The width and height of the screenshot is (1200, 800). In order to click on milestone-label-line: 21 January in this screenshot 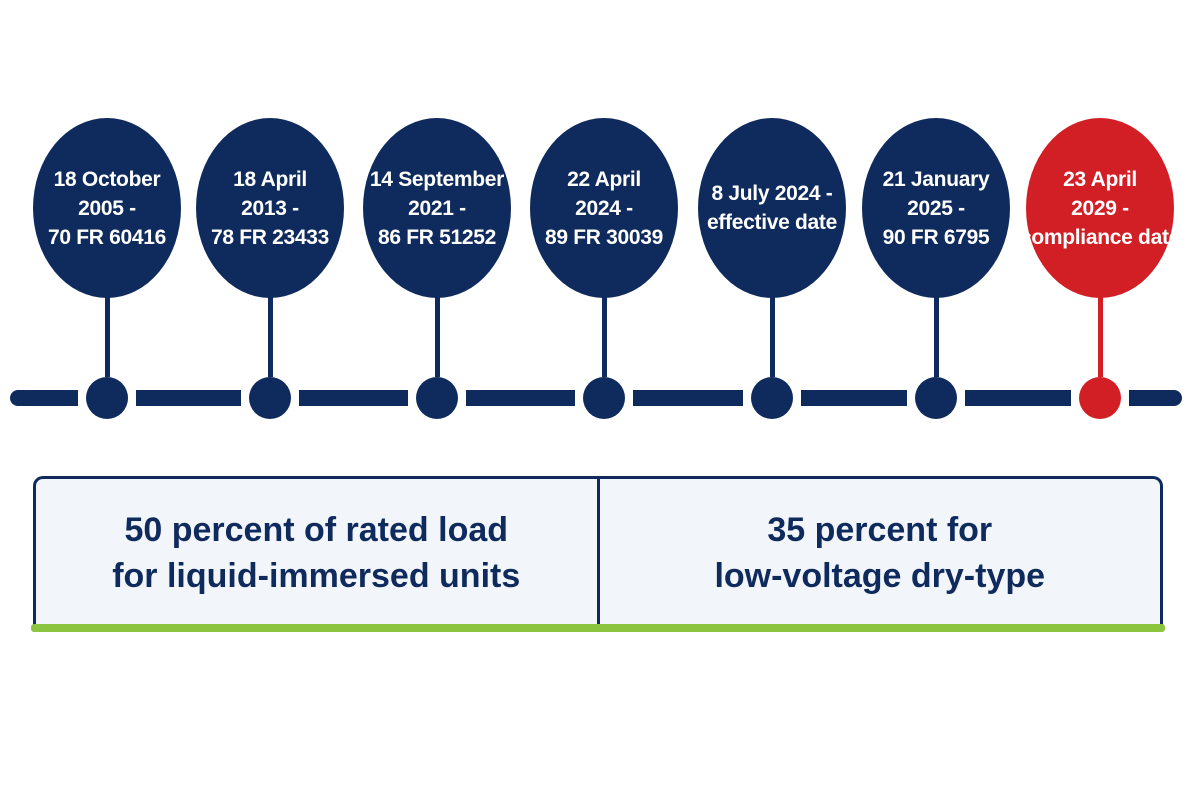, I will do `click(936, 179)`.